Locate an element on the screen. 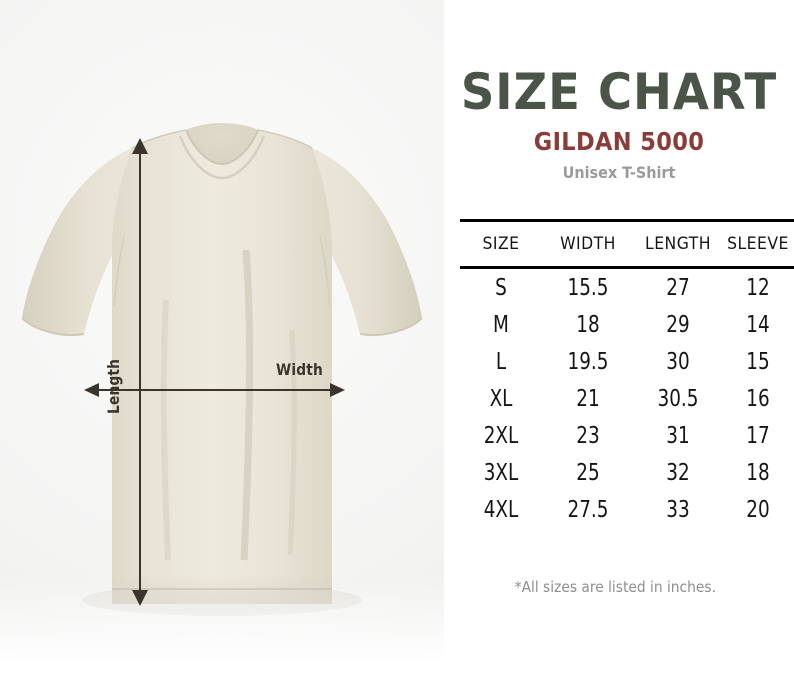 Image resolution: width=794 pixels, height=698 pixels. cell-length: 33 is located at coordinates (678, 509).